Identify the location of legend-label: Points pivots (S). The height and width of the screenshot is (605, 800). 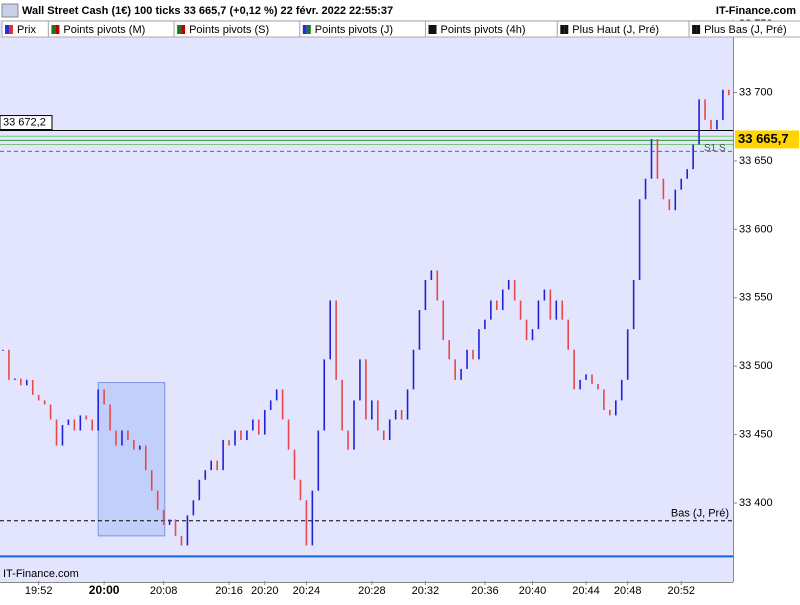
(229, 30).